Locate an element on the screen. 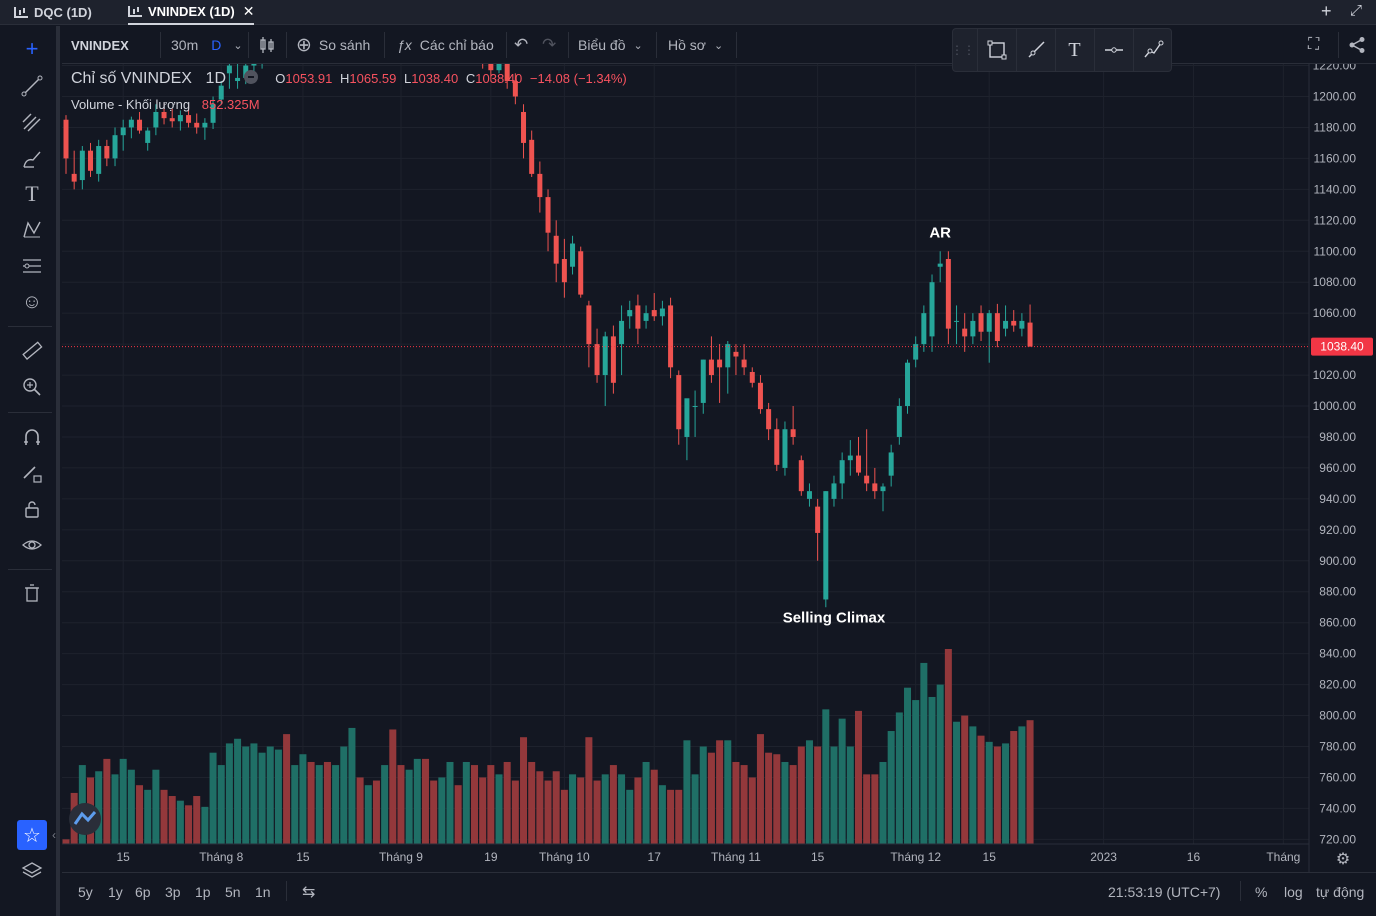  ray-icon is located at coordinates (1035, 50).